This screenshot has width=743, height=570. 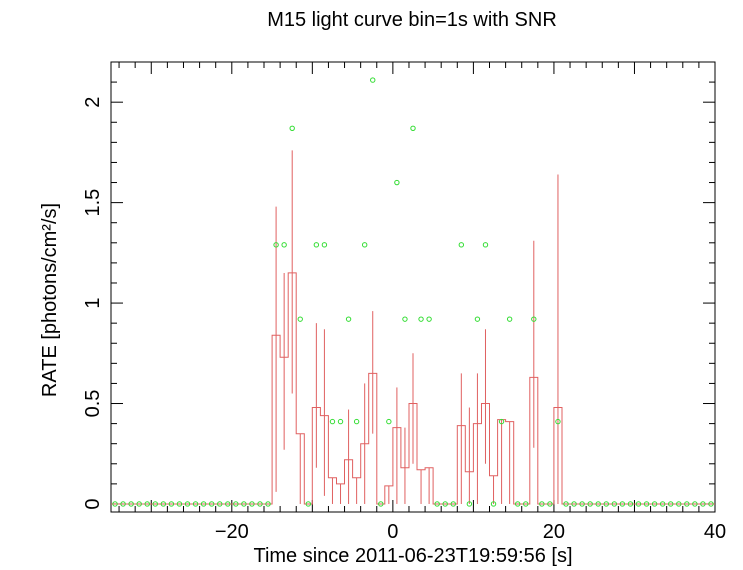 I want to click on y-tick-label: 0, so click(x=93, y=503).